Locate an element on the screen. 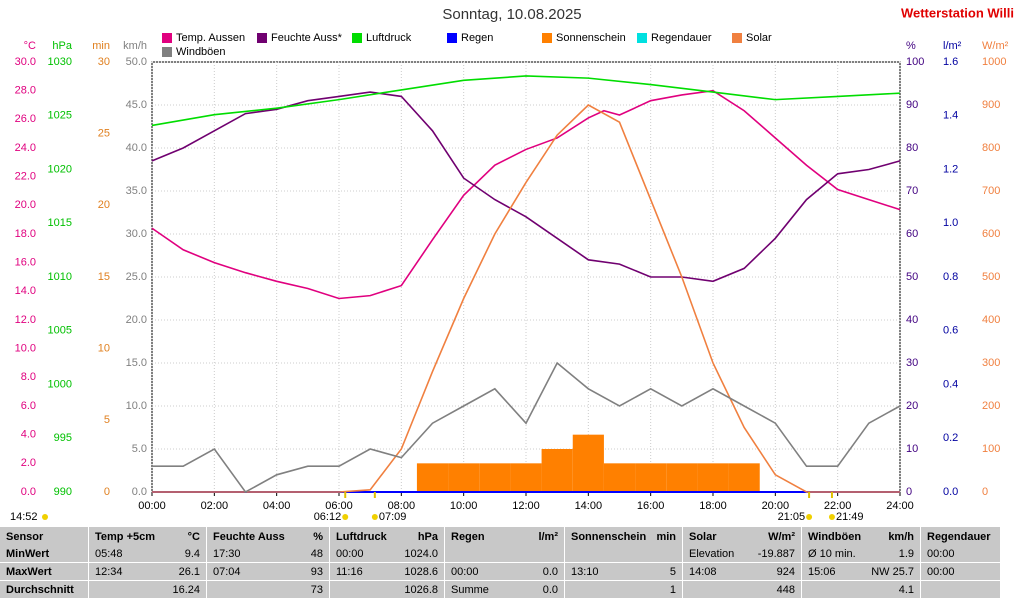 Image resolution: width=1024 pixels, height=608 pixels. table-cell: 00:00 is located at coordinates (960, 571).